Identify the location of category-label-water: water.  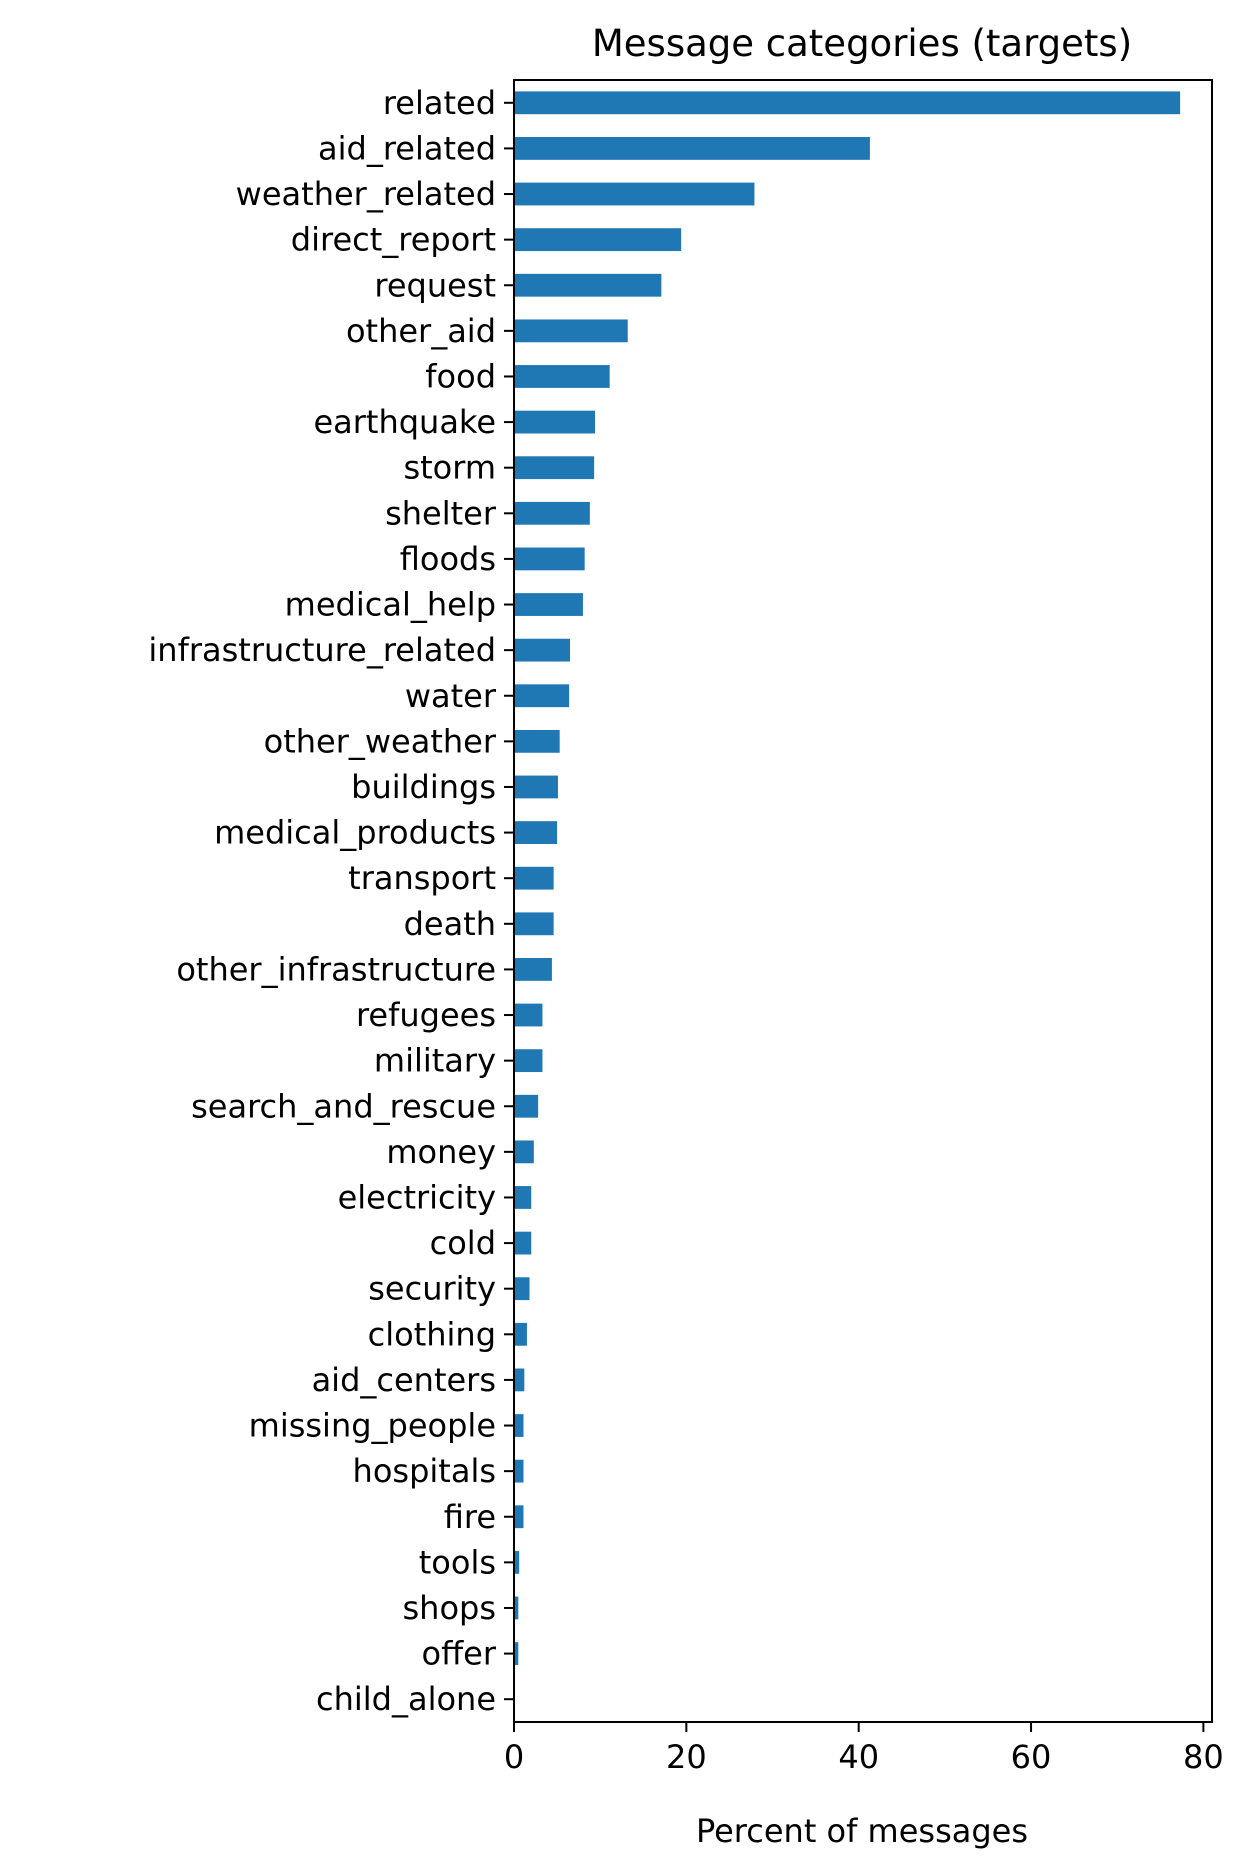
(451, 696).